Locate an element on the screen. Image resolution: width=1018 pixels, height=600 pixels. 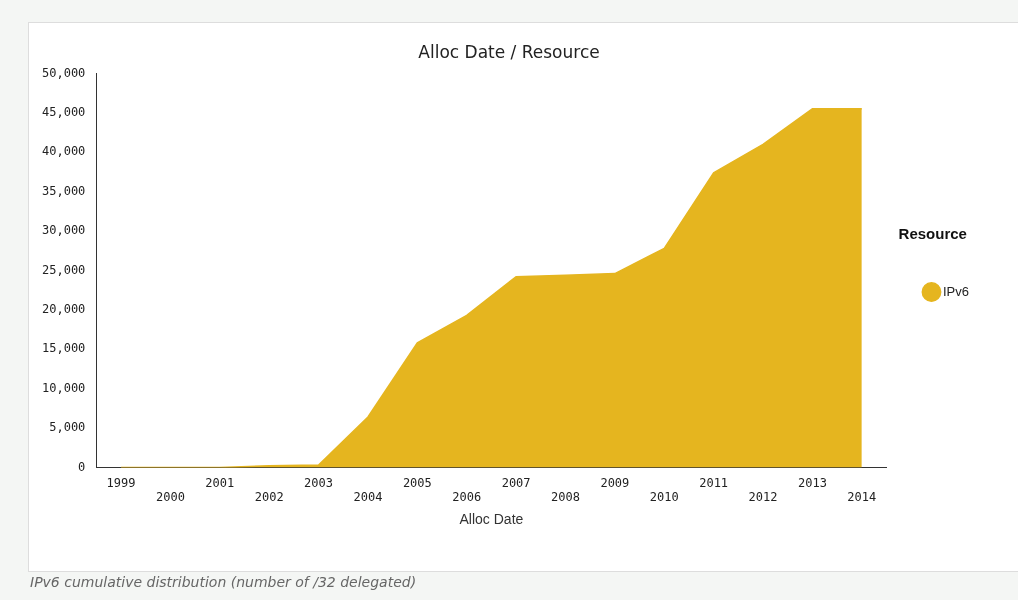
y-tick-label: 35,000 is located at coordinates (63, 190).